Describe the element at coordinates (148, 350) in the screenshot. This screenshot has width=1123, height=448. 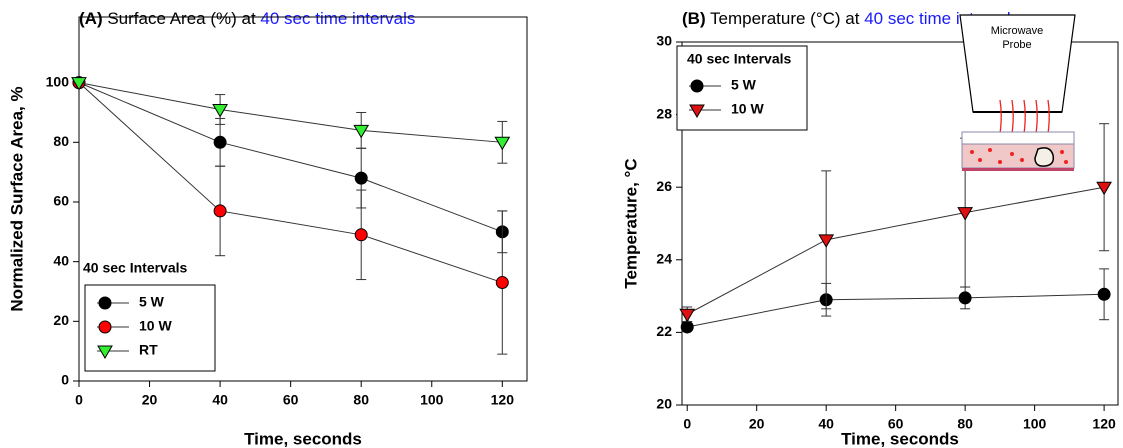
I see `legend-label: RT` at that location.